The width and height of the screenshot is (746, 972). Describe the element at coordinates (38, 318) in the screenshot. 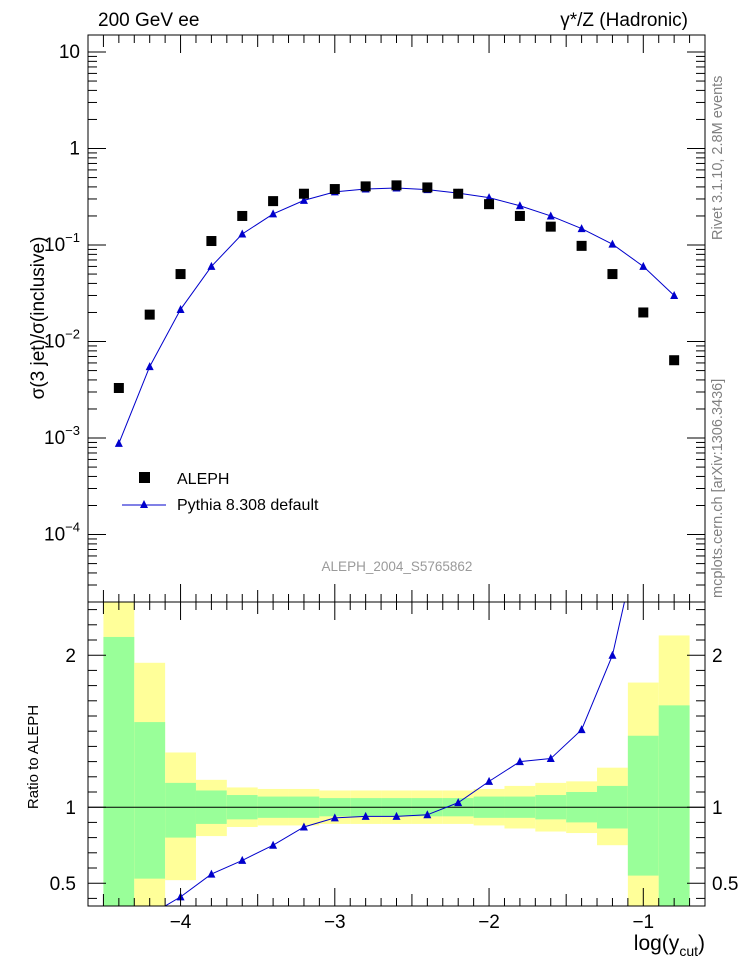

I see `main-y-axis-label: σ(3 jet)/σ(inclusive)` at that location.